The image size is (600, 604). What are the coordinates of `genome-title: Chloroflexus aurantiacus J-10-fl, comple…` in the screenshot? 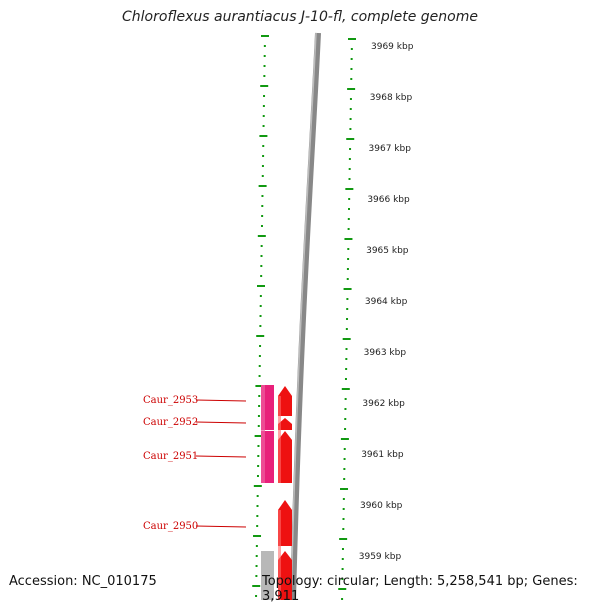 It's located at (300, 17).